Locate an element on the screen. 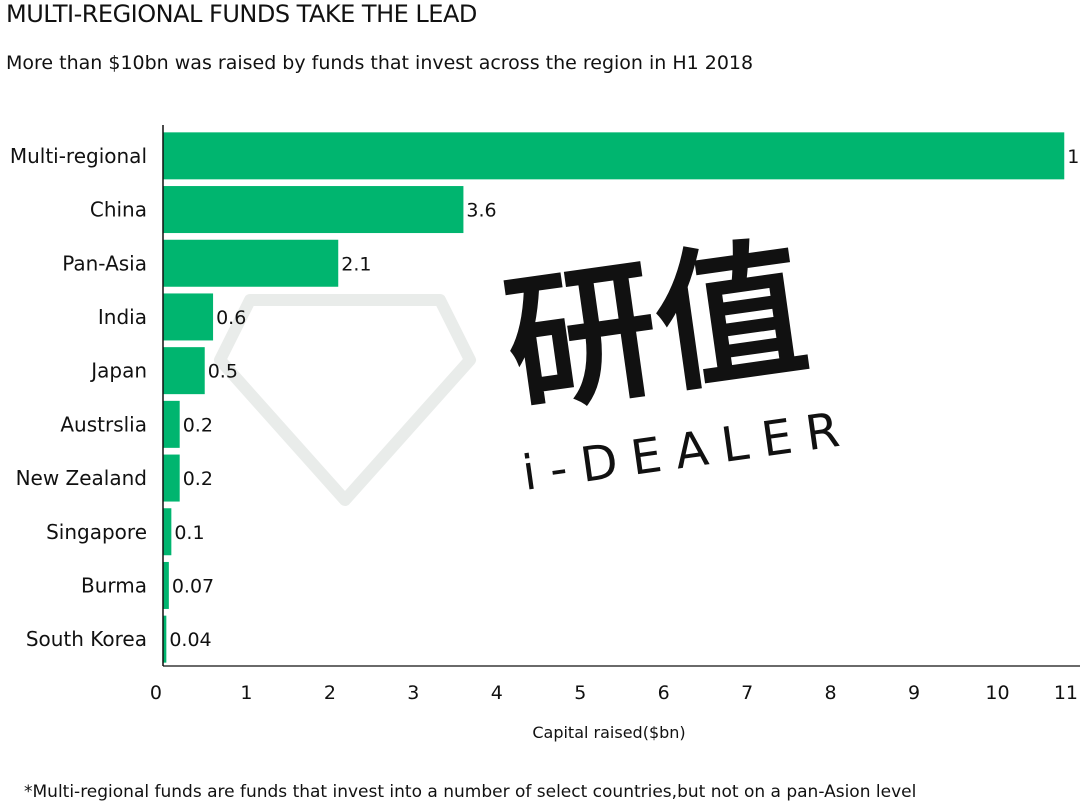 The height and width of the screenshot is (804, 1080). category-label-1: China is located at coordinates (118, 210).